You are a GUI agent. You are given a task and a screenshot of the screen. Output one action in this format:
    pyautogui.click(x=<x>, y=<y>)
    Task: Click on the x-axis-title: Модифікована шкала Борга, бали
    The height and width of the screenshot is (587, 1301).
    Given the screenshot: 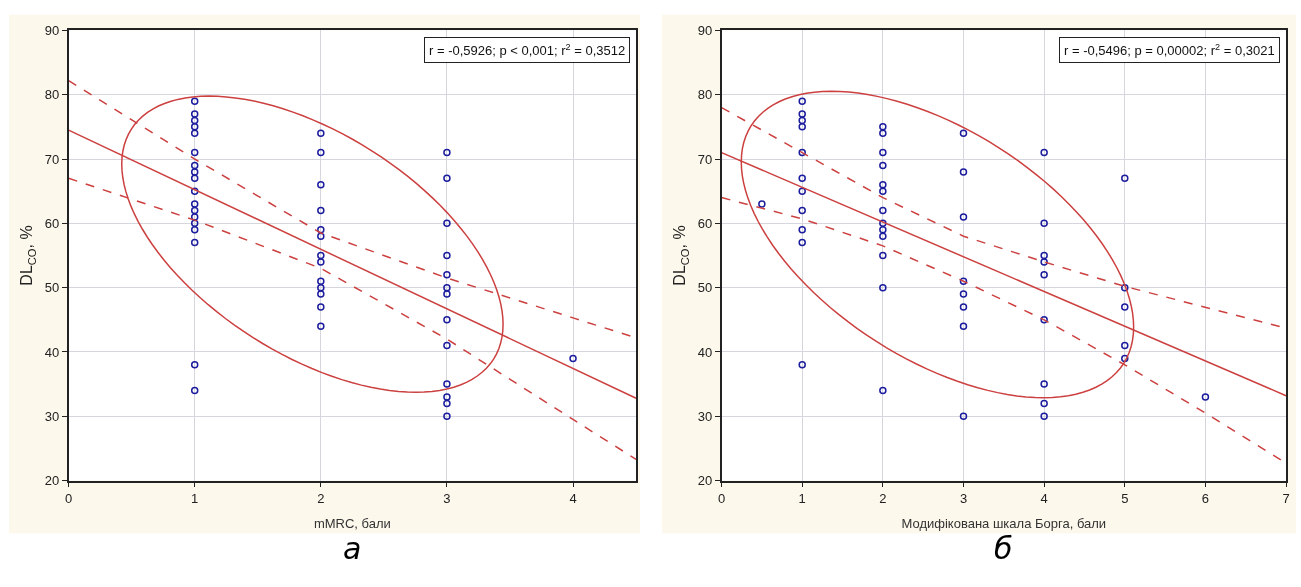 What is the action you would take?
    pyautogui.click(x=1004, y=524)
    